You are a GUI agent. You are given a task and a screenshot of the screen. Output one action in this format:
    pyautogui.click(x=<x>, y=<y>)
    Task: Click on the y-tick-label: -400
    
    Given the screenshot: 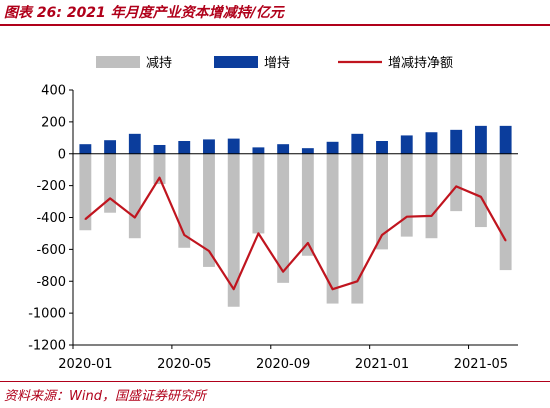 What is the action you would take?
    pyautogui.click(x=51, y=218)
    